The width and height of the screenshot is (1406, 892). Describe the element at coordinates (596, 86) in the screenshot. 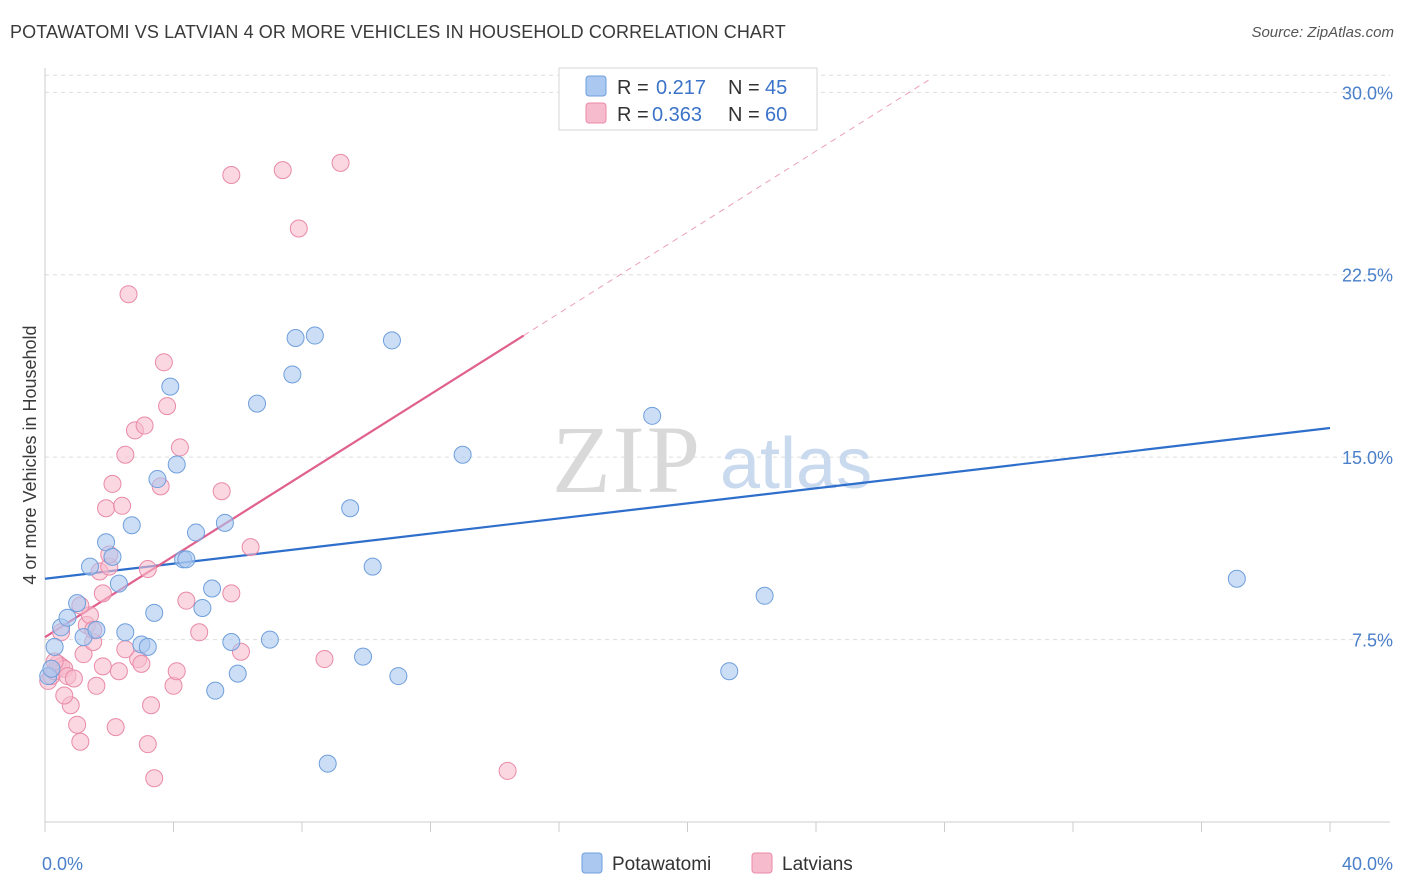

I see `legend-swatch-potawatomi` at that location.